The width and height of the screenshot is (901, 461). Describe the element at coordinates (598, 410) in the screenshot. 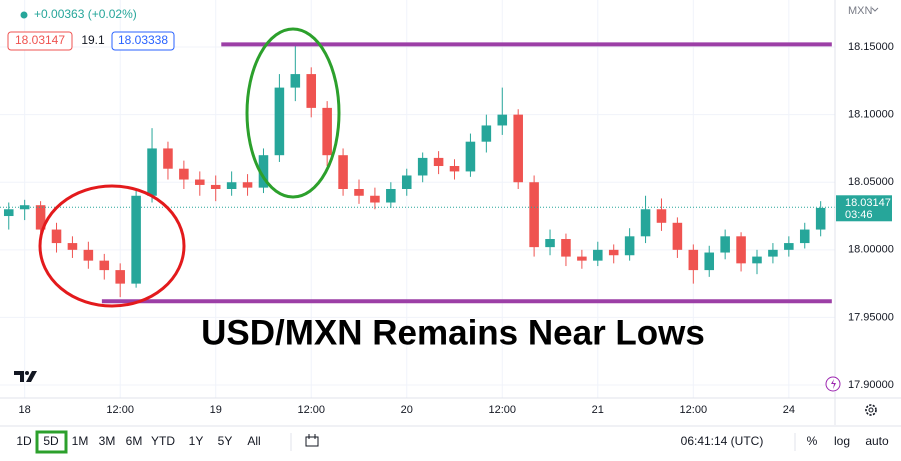

I see `x-tick-label: 21` at that location.